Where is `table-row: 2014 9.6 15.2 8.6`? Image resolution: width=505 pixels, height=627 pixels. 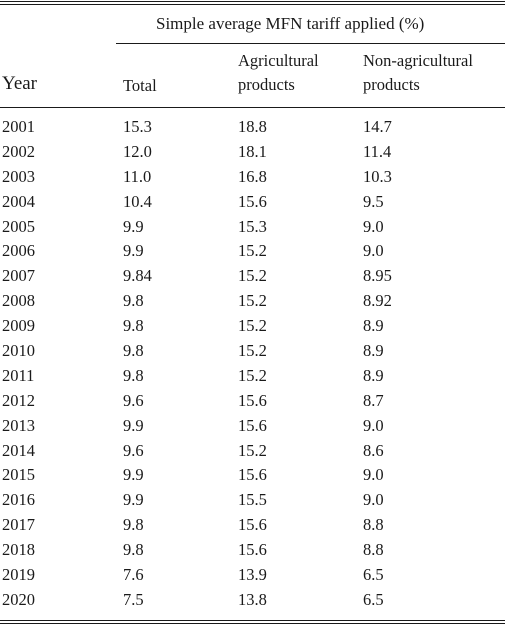
table-row: 2014 9.6 15.2 8.6 is located at coordinates (252, 451).